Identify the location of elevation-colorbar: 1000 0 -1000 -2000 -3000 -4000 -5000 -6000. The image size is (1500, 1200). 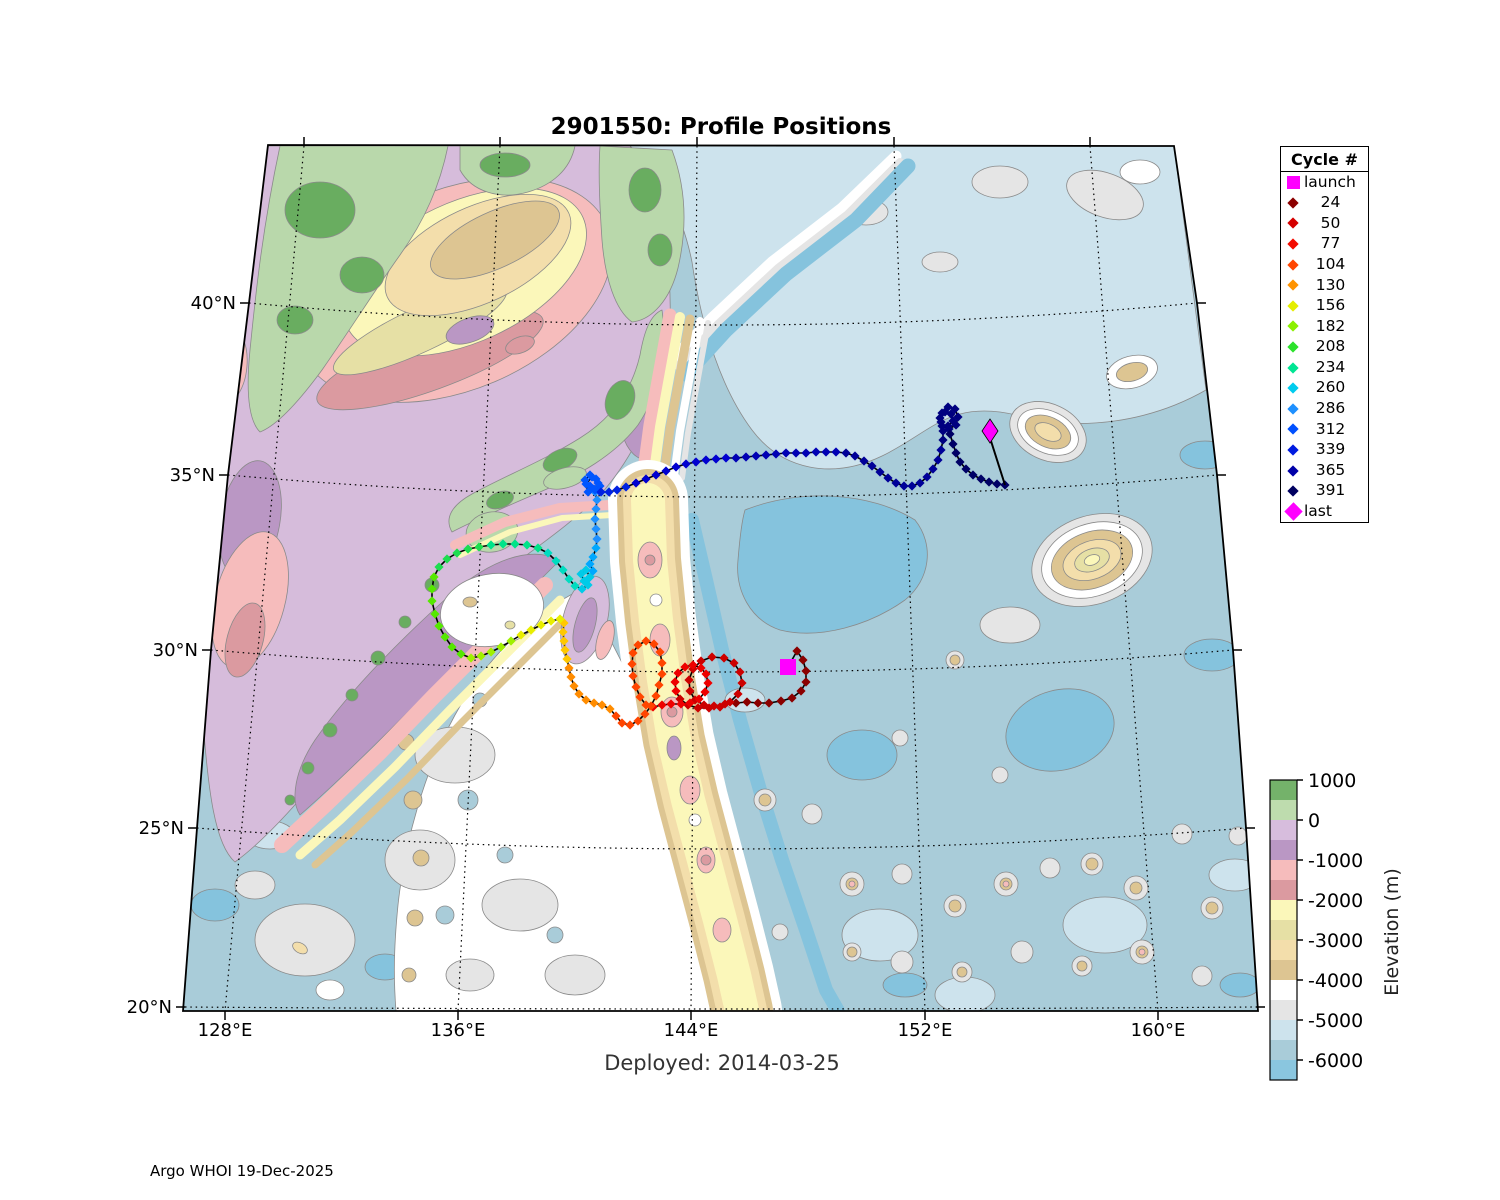
(1316, 925).